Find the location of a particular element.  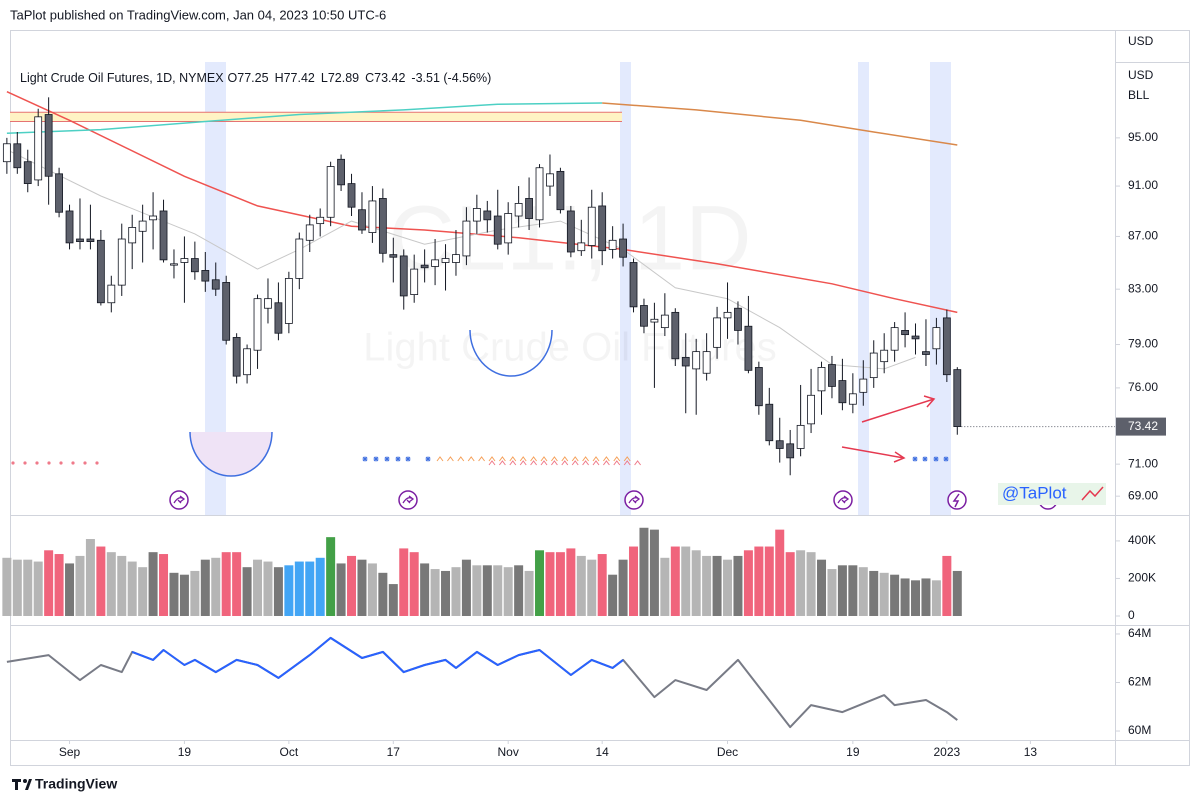

last-price-label: 73.42 is located at coordinates (1143, 426).